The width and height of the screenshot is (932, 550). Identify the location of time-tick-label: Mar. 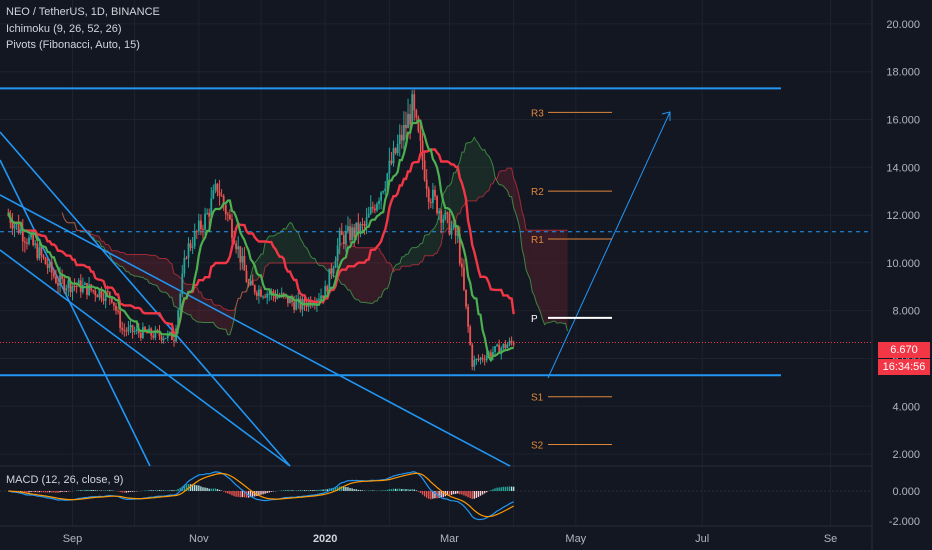
(449, 539).